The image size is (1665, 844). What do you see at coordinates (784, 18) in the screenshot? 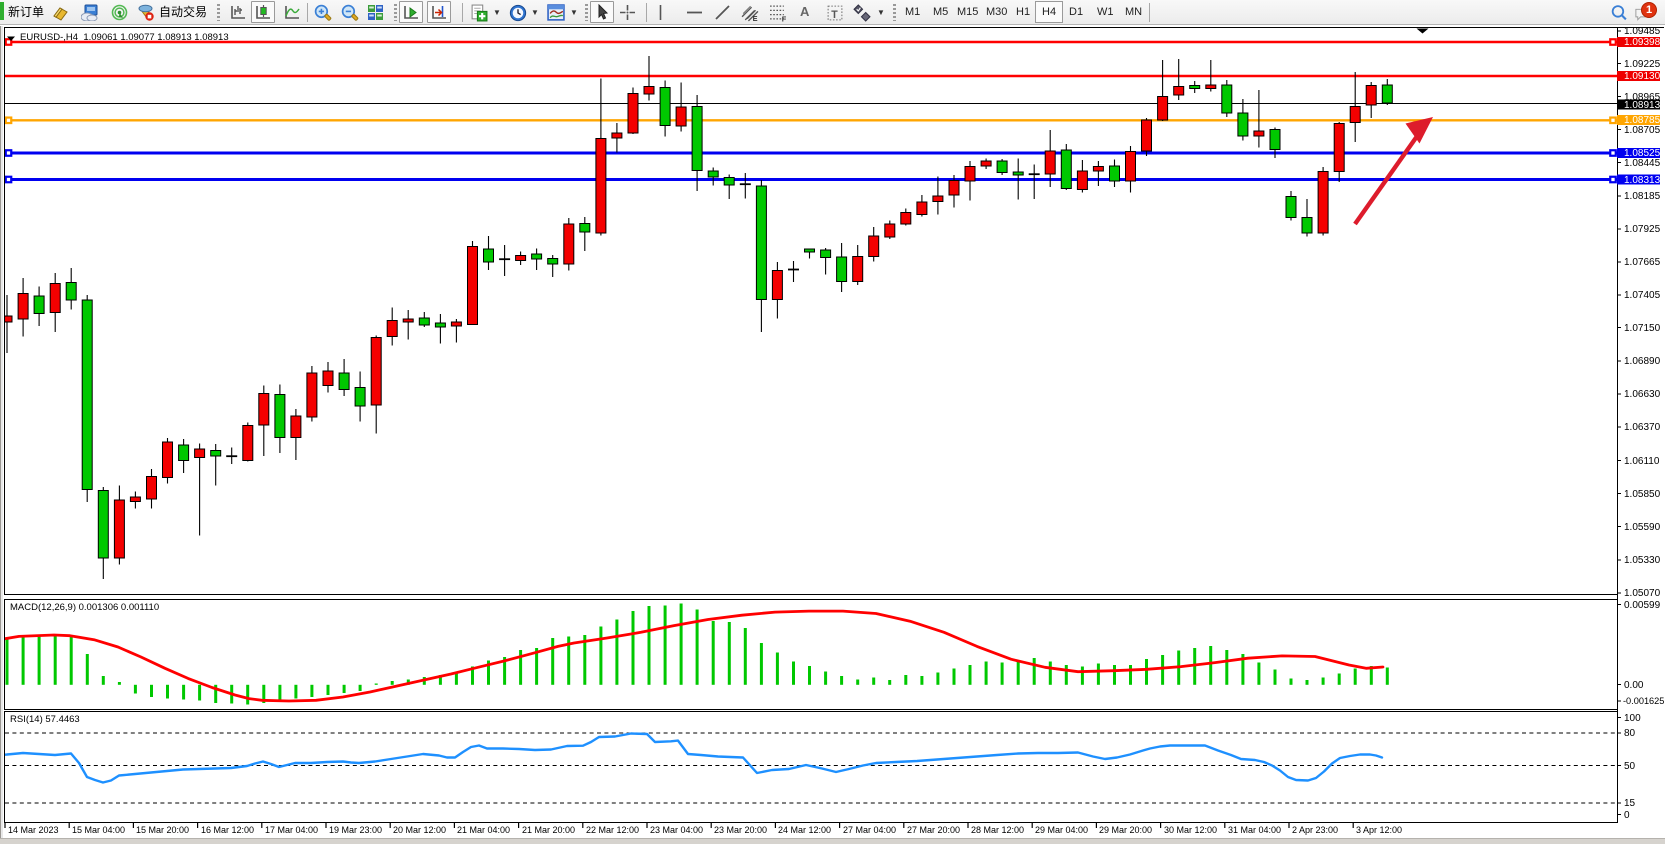
I see `svg-text: F` at bounding box center [784, 18].